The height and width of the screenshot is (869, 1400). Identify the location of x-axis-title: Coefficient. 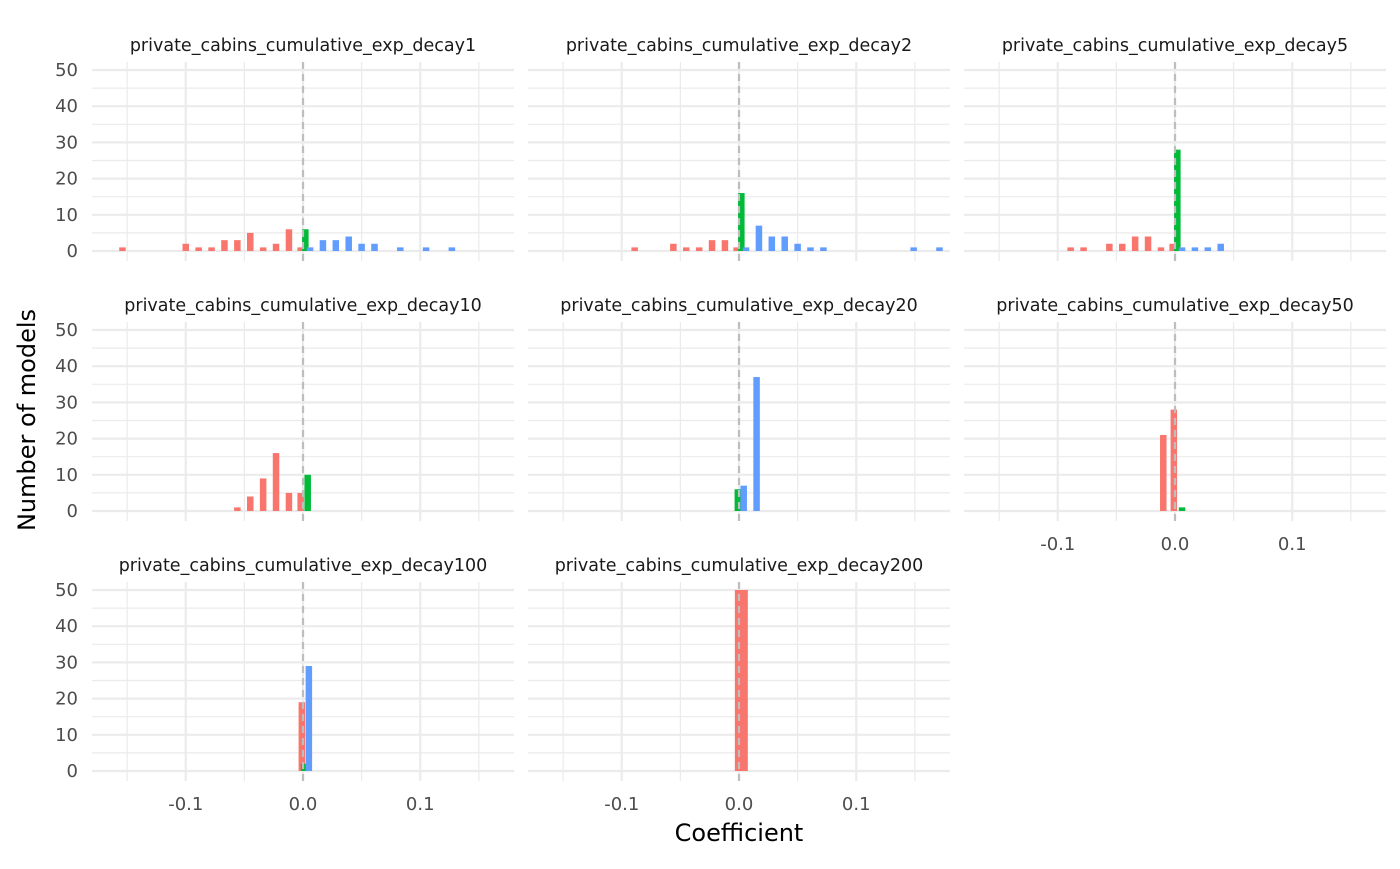
(739, 833).